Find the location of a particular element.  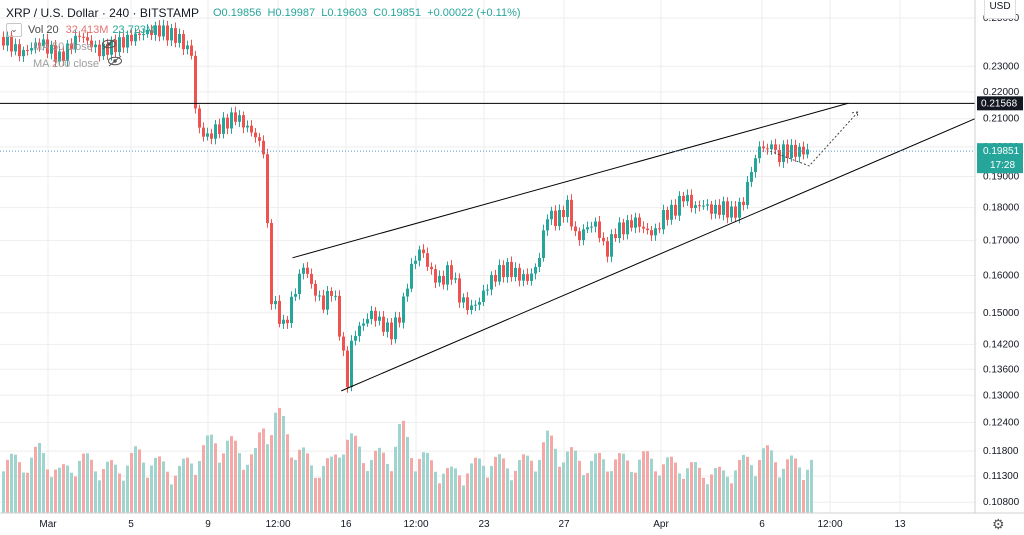

collapse-legend-button: ⌄ is located at coordinates (14, 29).